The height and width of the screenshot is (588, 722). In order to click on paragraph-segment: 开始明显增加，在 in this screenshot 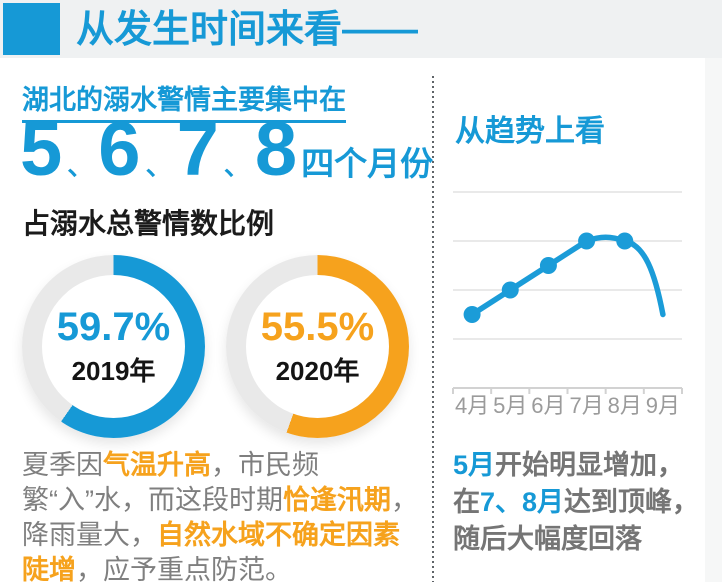, I will do `click(569, 483)`.